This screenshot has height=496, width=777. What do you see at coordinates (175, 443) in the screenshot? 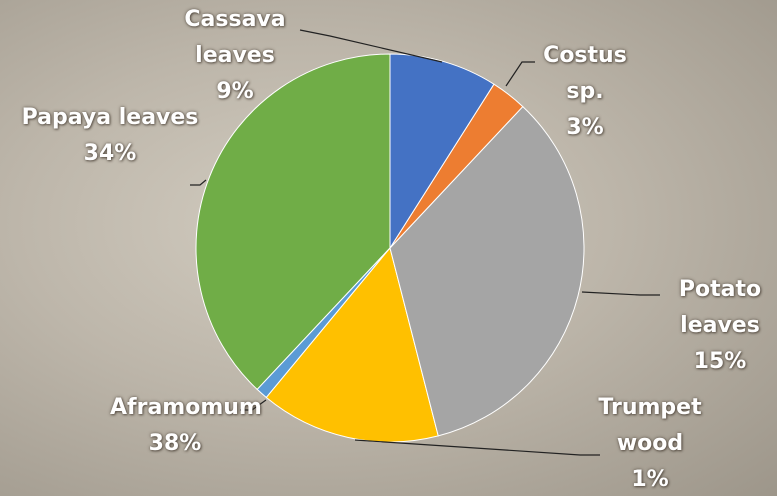
I see `value-label: 38%` at bounding box center [175, 443].